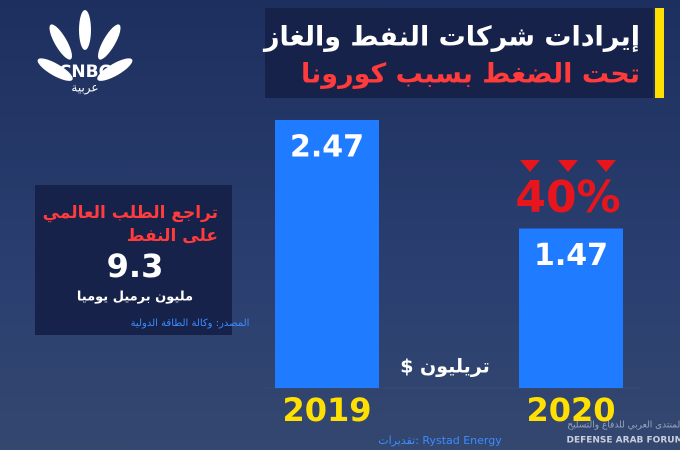 Image resolution: width=680 pixels, height=450 pixels. I want to click on side-value: 9.3, so click(135, 266).